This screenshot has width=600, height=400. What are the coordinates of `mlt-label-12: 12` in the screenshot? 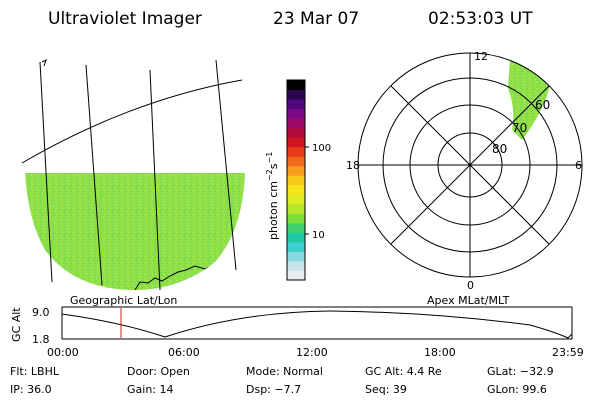 It's located at (481, 56).